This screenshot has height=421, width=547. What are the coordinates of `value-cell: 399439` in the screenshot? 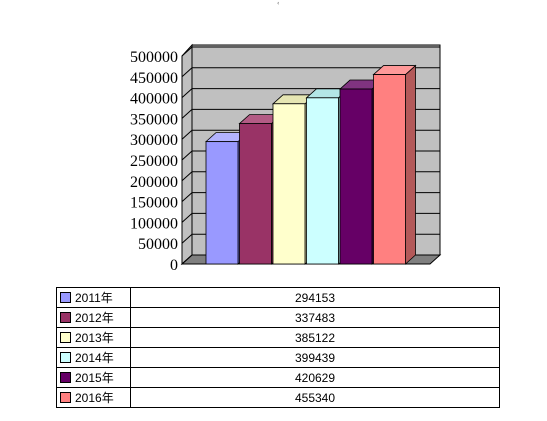 It's located at (315, 357).